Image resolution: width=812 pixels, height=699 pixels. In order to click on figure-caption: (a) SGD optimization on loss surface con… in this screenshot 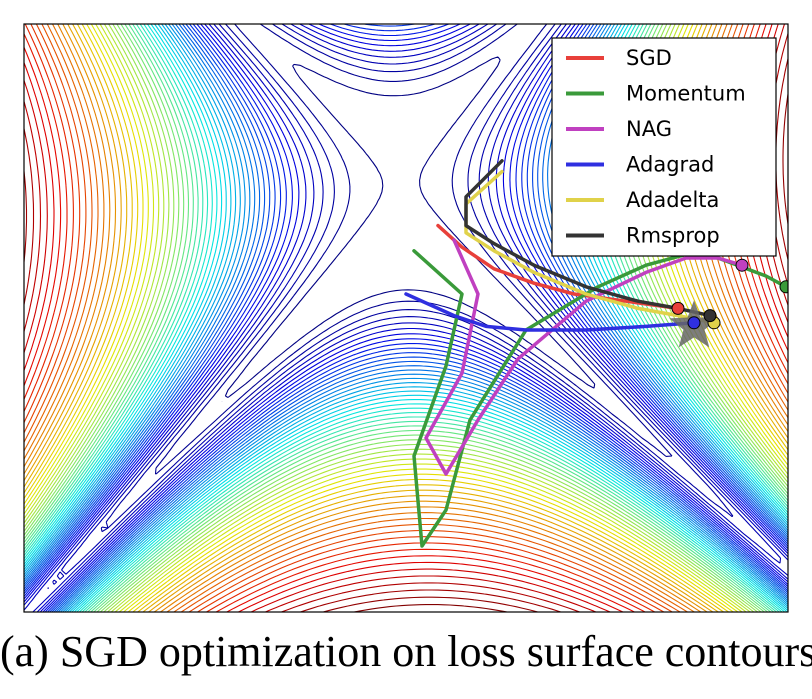, I will do `click(406, 651)`.